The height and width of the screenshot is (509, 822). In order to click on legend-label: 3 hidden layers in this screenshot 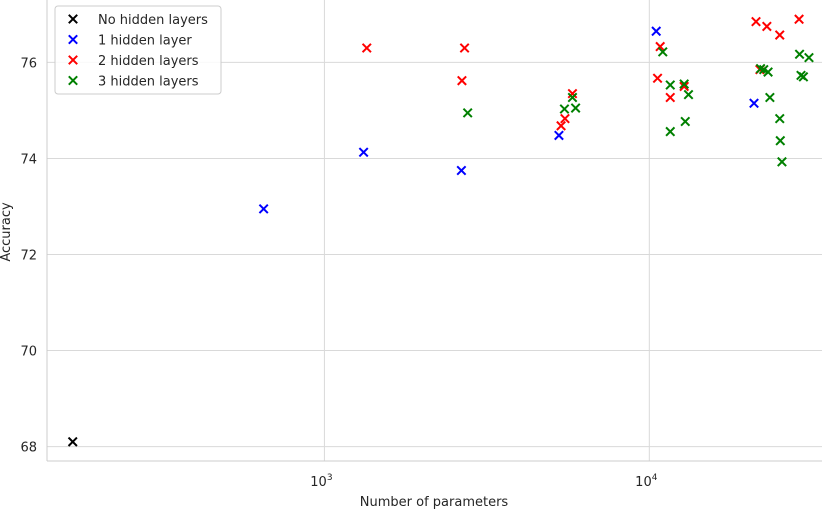, I will do `click(148, 82)`.